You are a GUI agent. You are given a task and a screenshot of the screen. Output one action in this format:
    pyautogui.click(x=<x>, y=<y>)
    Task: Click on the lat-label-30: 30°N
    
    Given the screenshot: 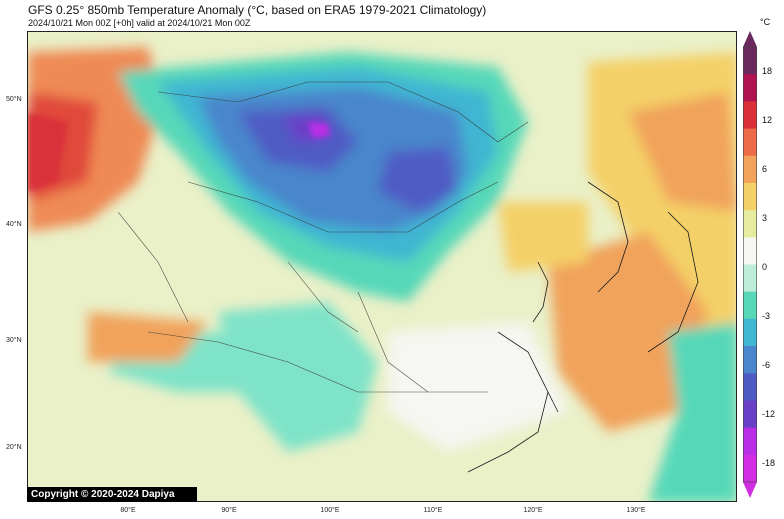 What is the action you would take?
    pyautogui.click(x=14, y=340)
    